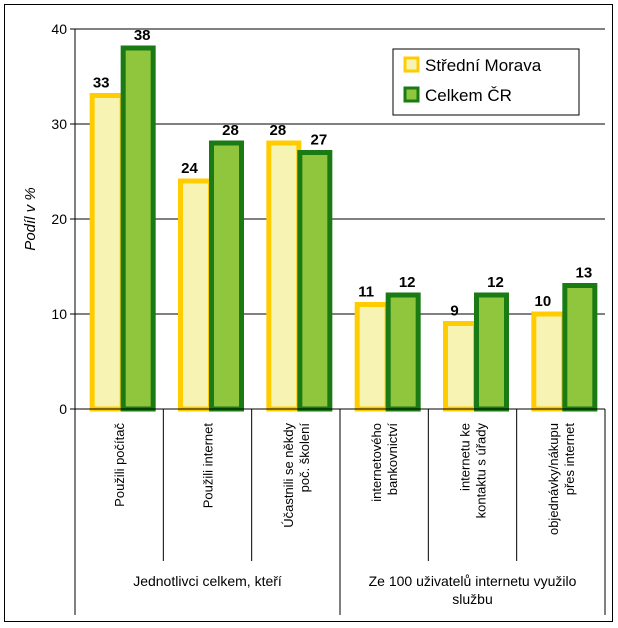 This screenshot has height=628, width=618. What do you see at coordinates (207, 581) in the screenshot?
I see `group-label: Jednotlivci celkem, kteří` at bounding box center [207, 581].